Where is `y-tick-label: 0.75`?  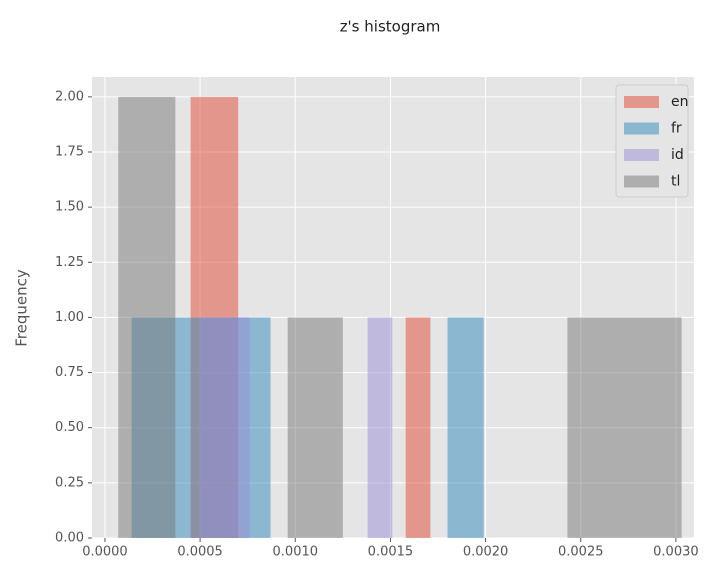
y-tick-label: 0.75 is located at coordinates (69, 372).